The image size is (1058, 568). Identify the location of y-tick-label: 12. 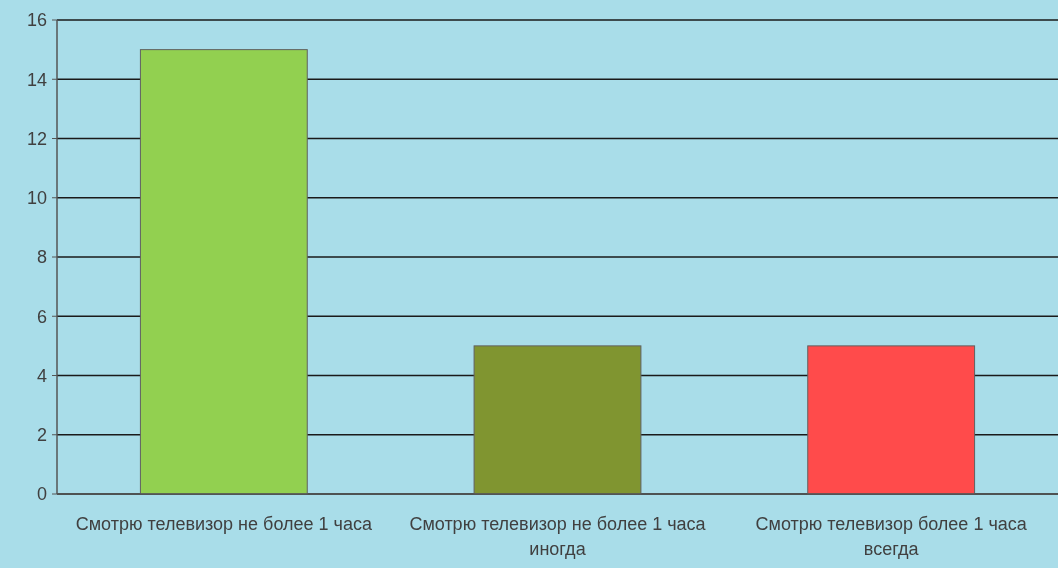
(36, 138).